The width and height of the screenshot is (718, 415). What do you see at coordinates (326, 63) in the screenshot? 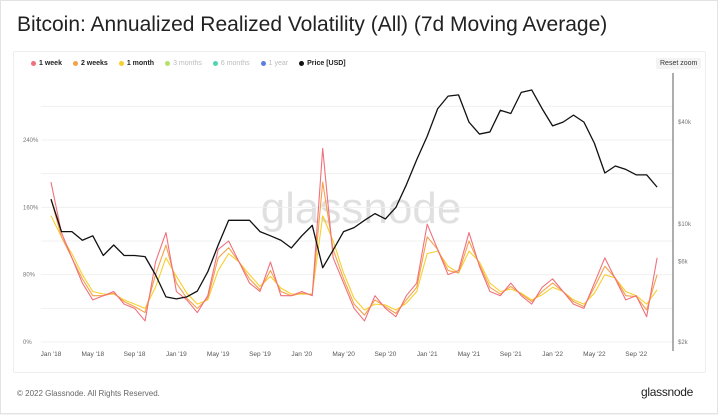
I see `legend-label: Price [USD]` at bounding box center [326, 63].